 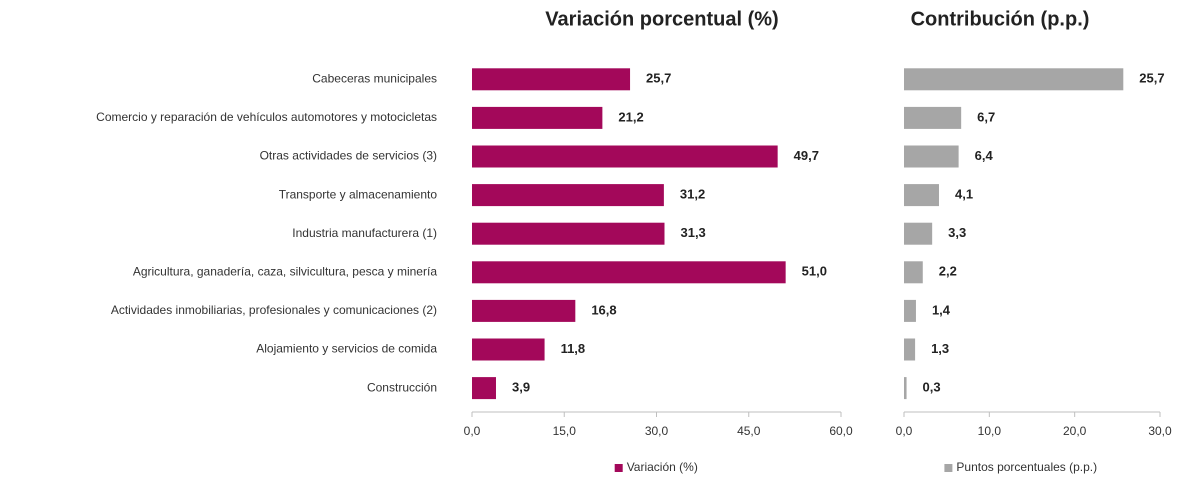 What do you see at coordinates (348, 156) in the screenshot?
I see `y-tick-label: Otras actividades de servicios (3)` at bounding box center [348, 156].